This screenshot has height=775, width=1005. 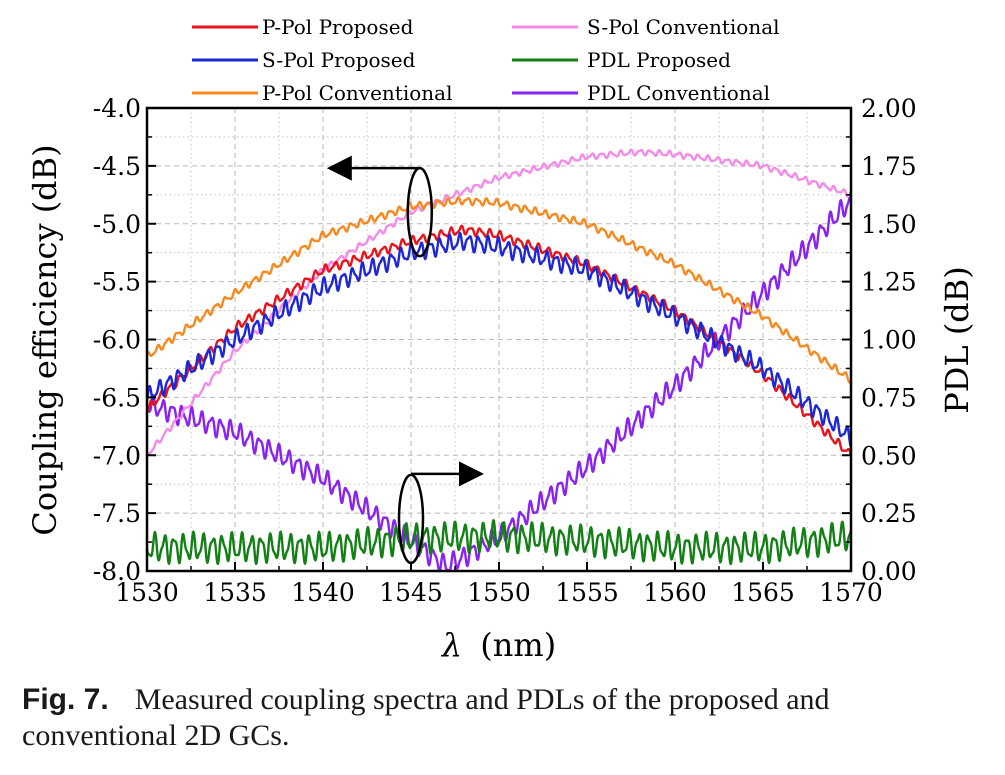 What do you see at coordinates (889, 455) in the screenshot?
I see `y2-tick-label: 0.50` at bounding box center [889, 455].